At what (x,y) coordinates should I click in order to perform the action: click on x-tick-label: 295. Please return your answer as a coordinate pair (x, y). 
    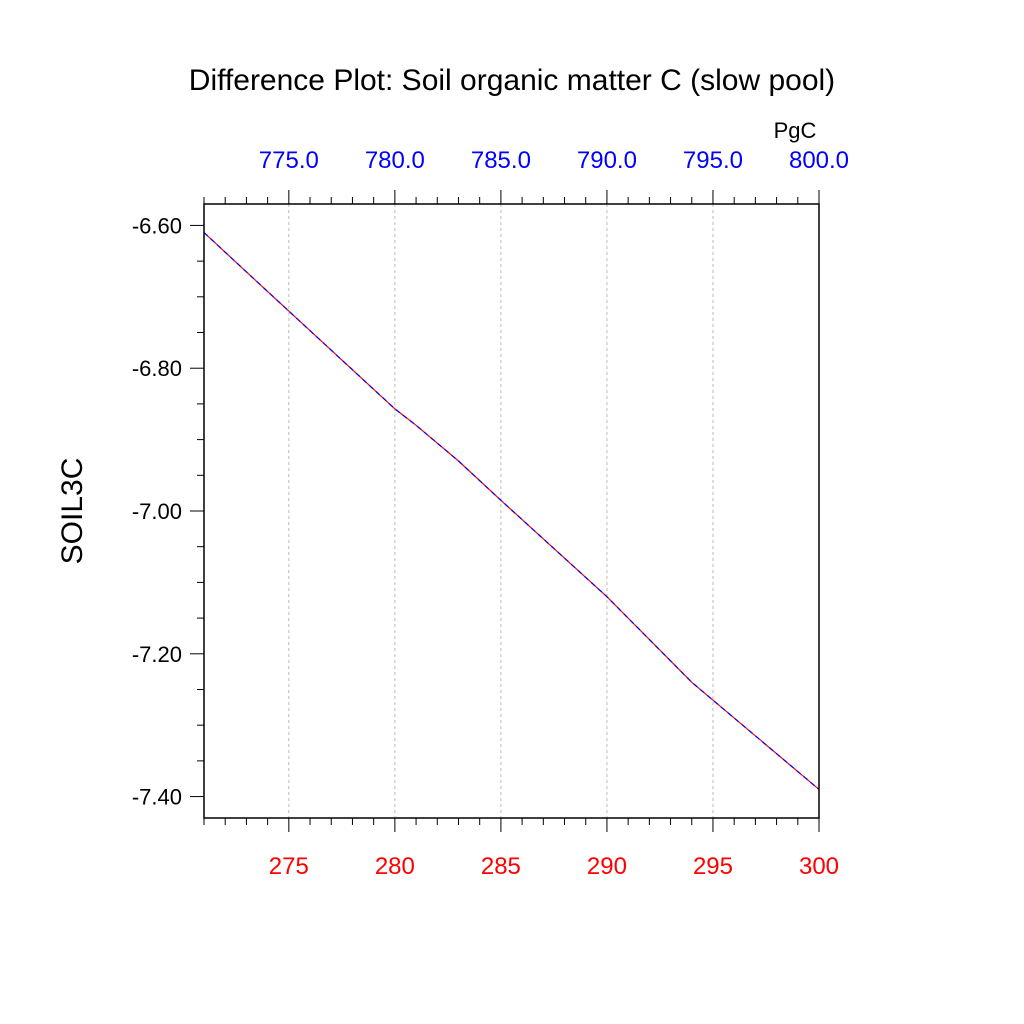
    Looking at the image, I should click on (713, 866).